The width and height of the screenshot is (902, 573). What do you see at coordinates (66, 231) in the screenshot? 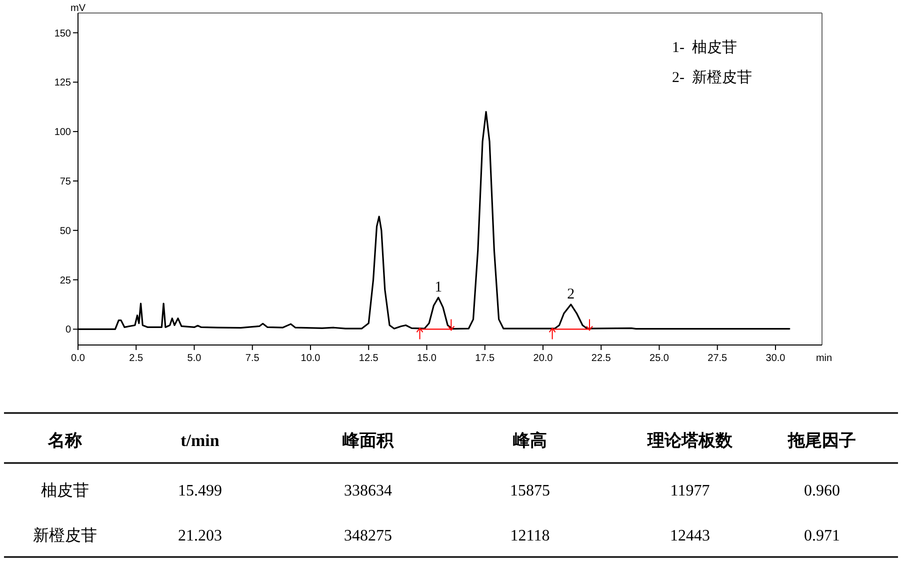
I see `y-tick-label: 50` at bounding box center [66, 231].